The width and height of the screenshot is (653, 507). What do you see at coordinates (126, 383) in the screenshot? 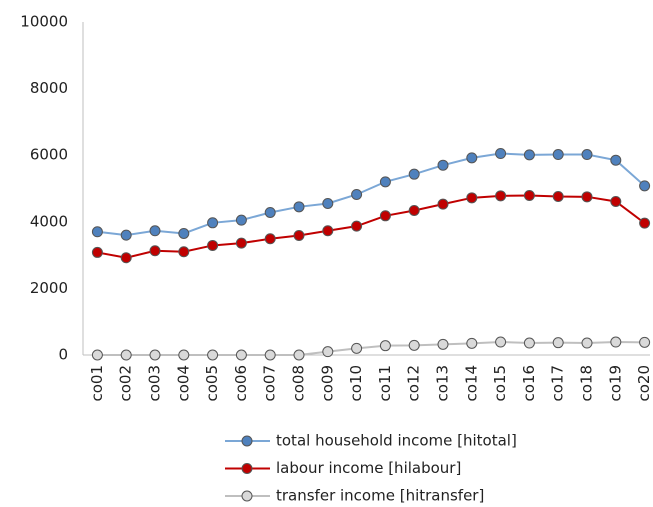
I see `x-tick-label: co02` at bounding box center [126, 383].